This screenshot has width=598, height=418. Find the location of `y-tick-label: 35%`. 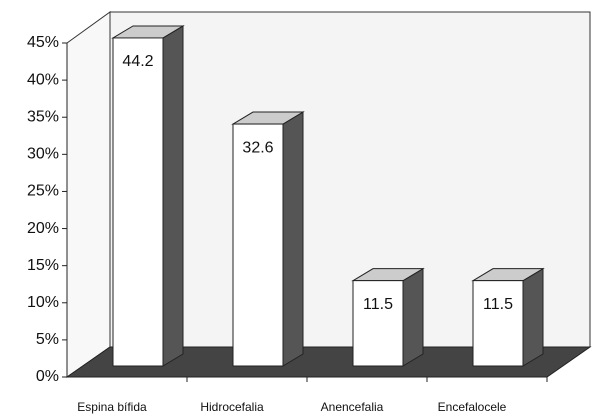

y-tick-label: 35% is located at coordinates (43, 116).